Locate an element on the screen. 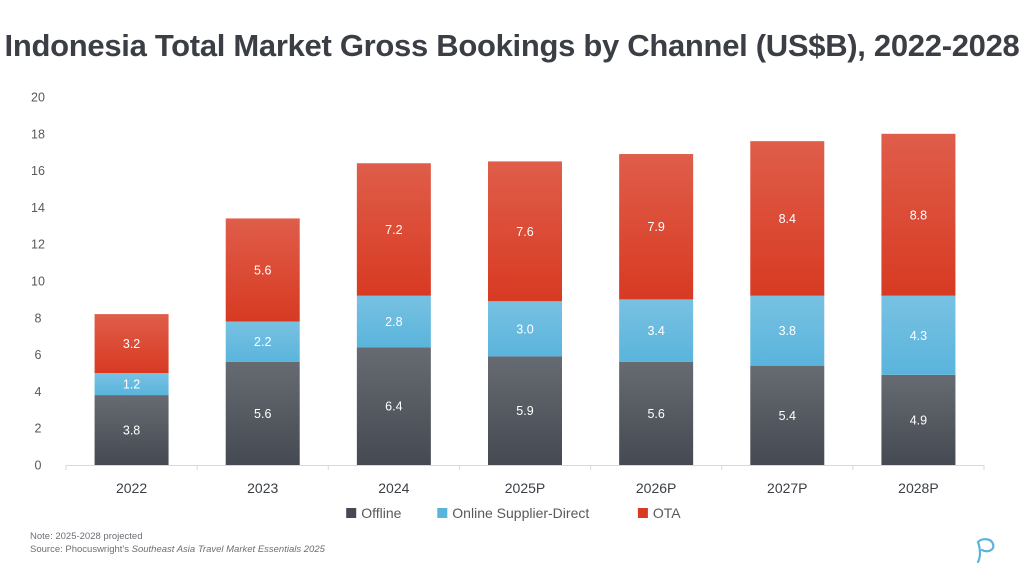  data-label: 2.2 is located at coordinates (262, 342).